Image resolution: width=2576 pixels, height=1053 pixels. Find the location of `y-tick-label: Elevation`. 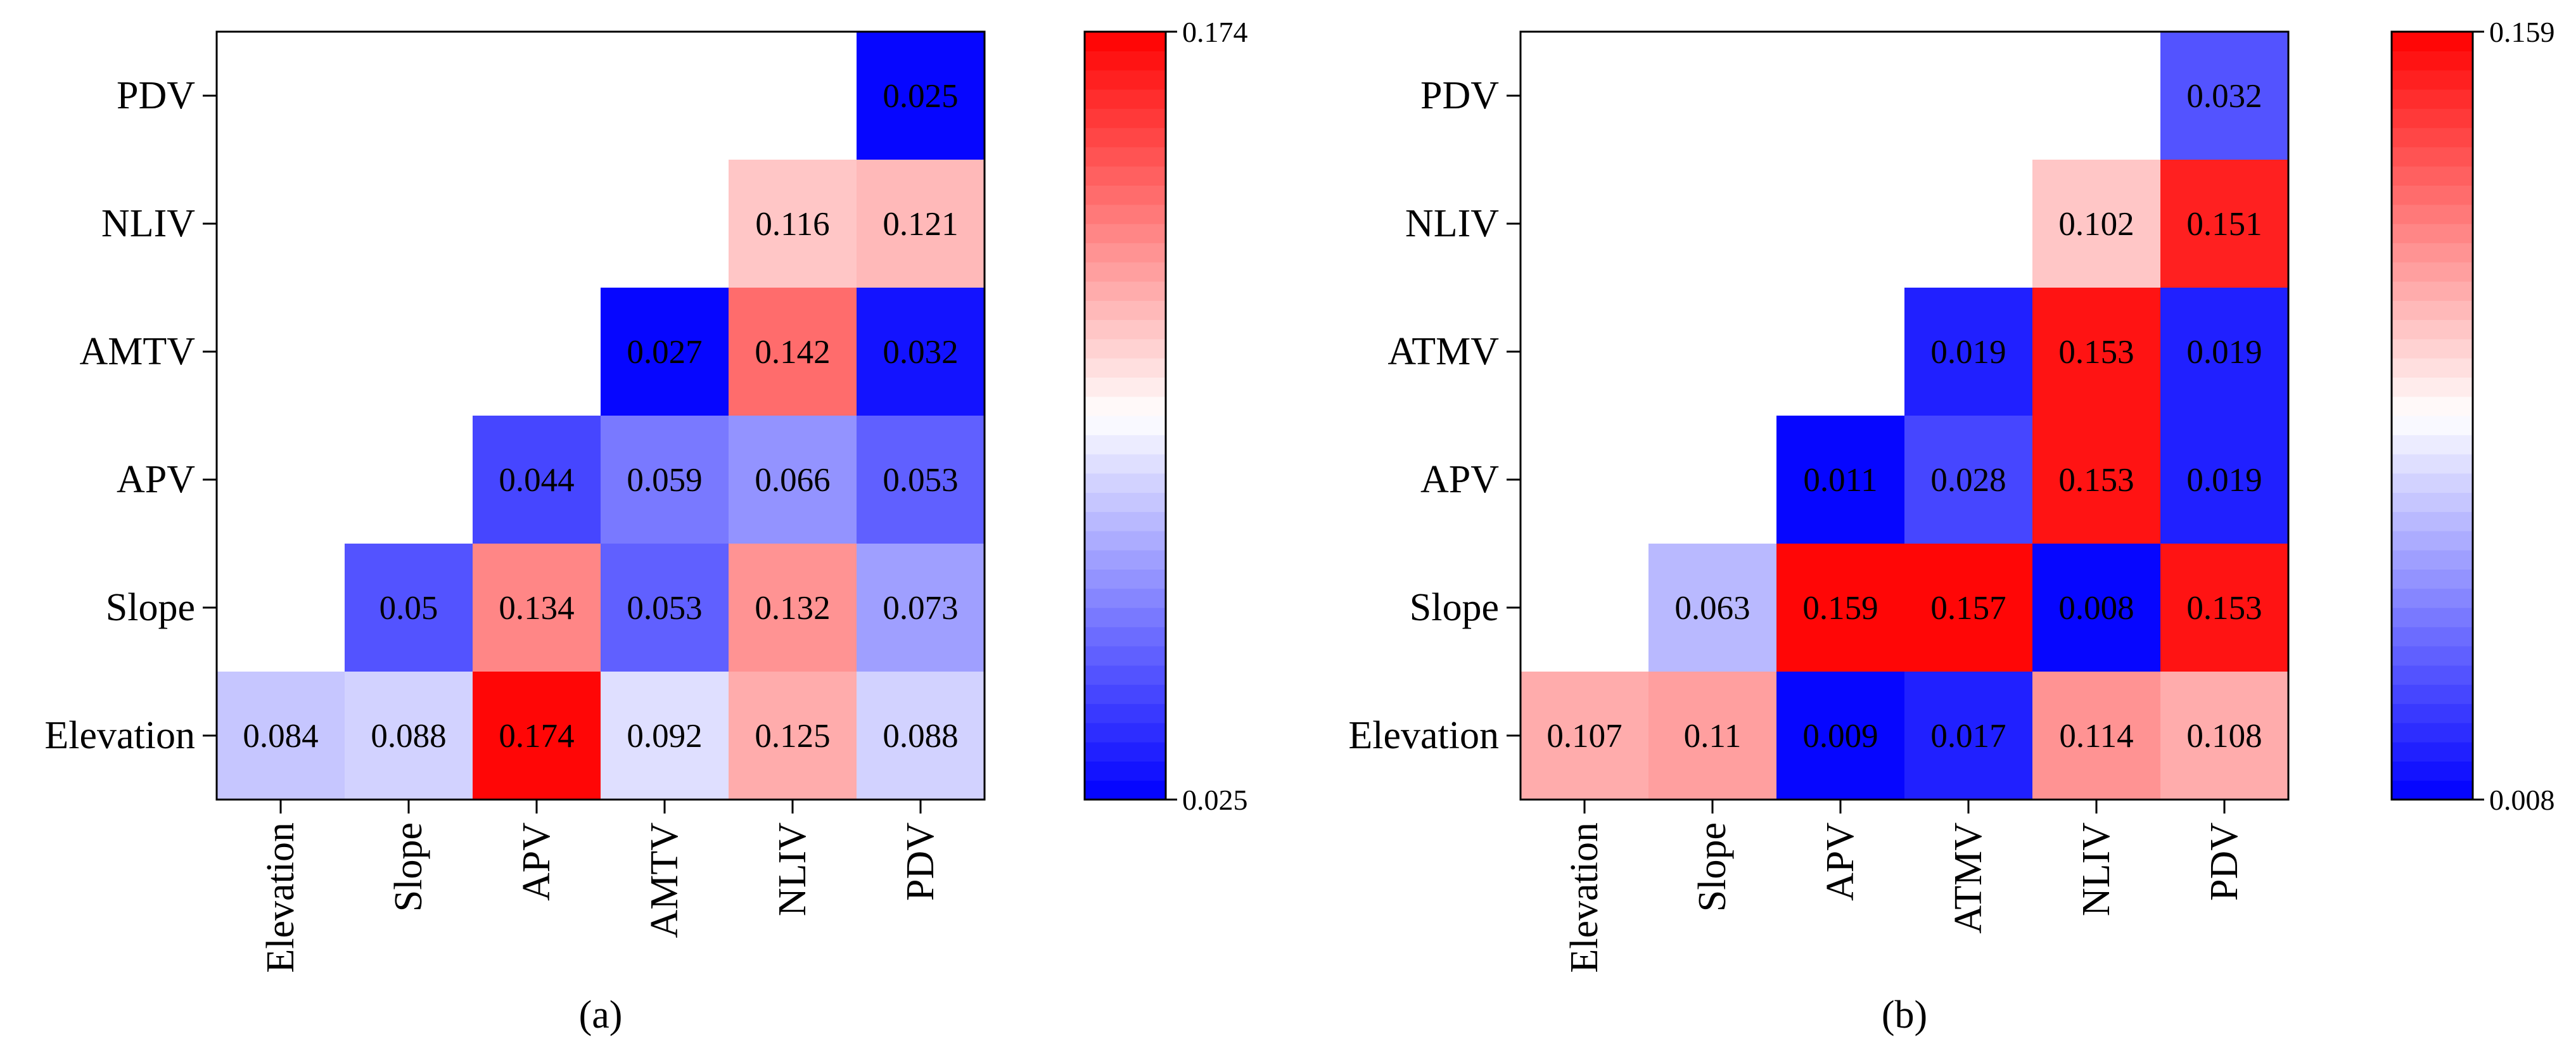

y-tick-label: Elevation is located at coordinates (1423, 735).